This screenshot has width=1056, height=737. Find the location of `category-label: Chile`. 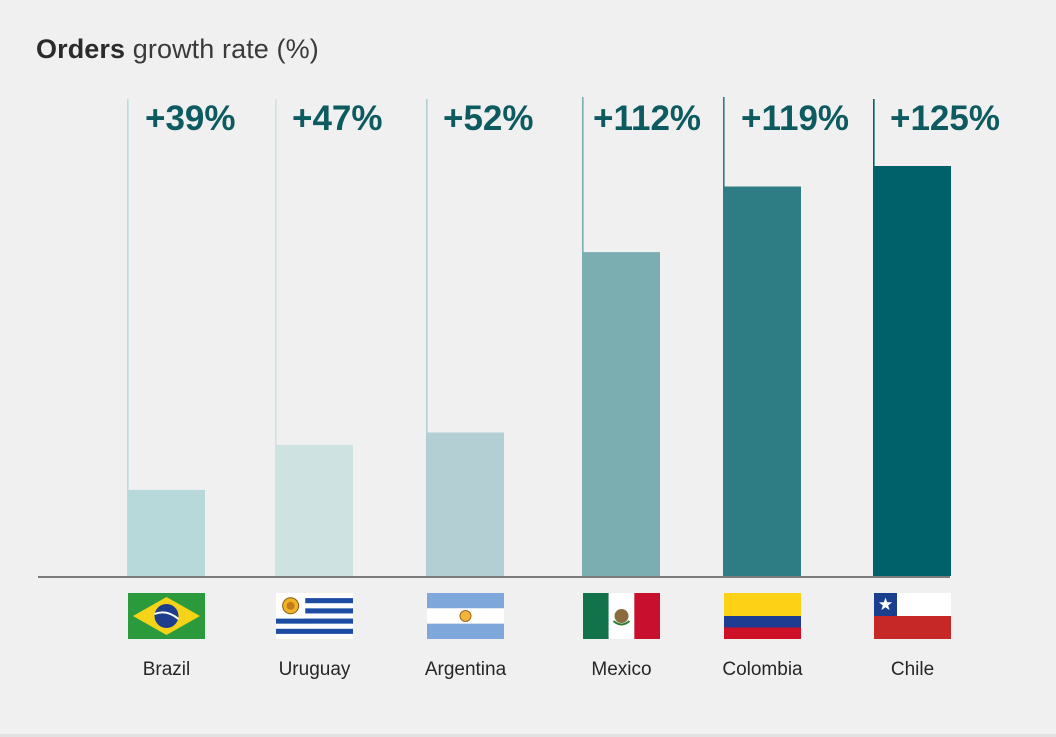

category-label: Chile is located at coordinates (912, 669).